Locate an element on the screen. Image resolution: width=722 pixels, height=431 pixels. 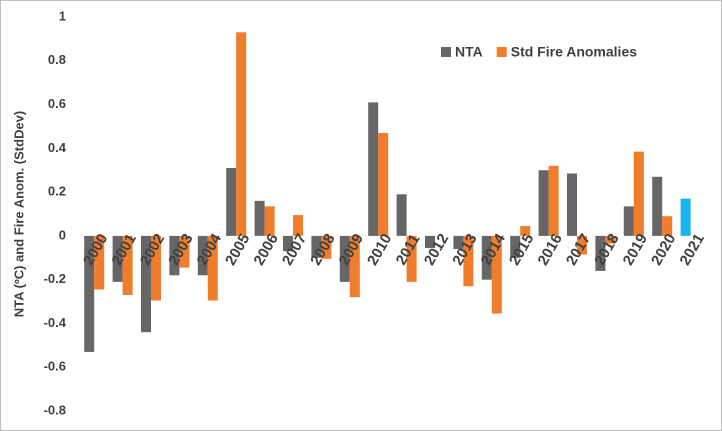
y-tick-label: 0.2 is located at coordinates (57, 191).